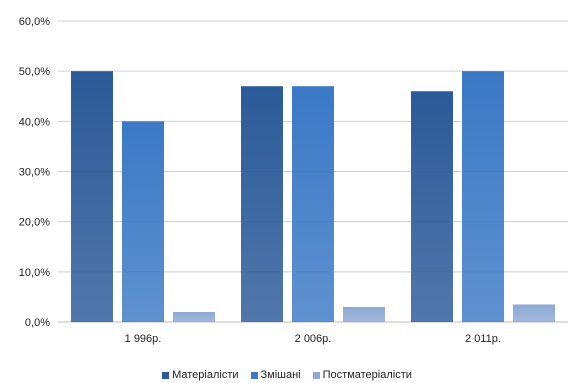  Describe the element at coordinates (280, 375) in the screenshot. I see `legend-label: Змішані` at that location.